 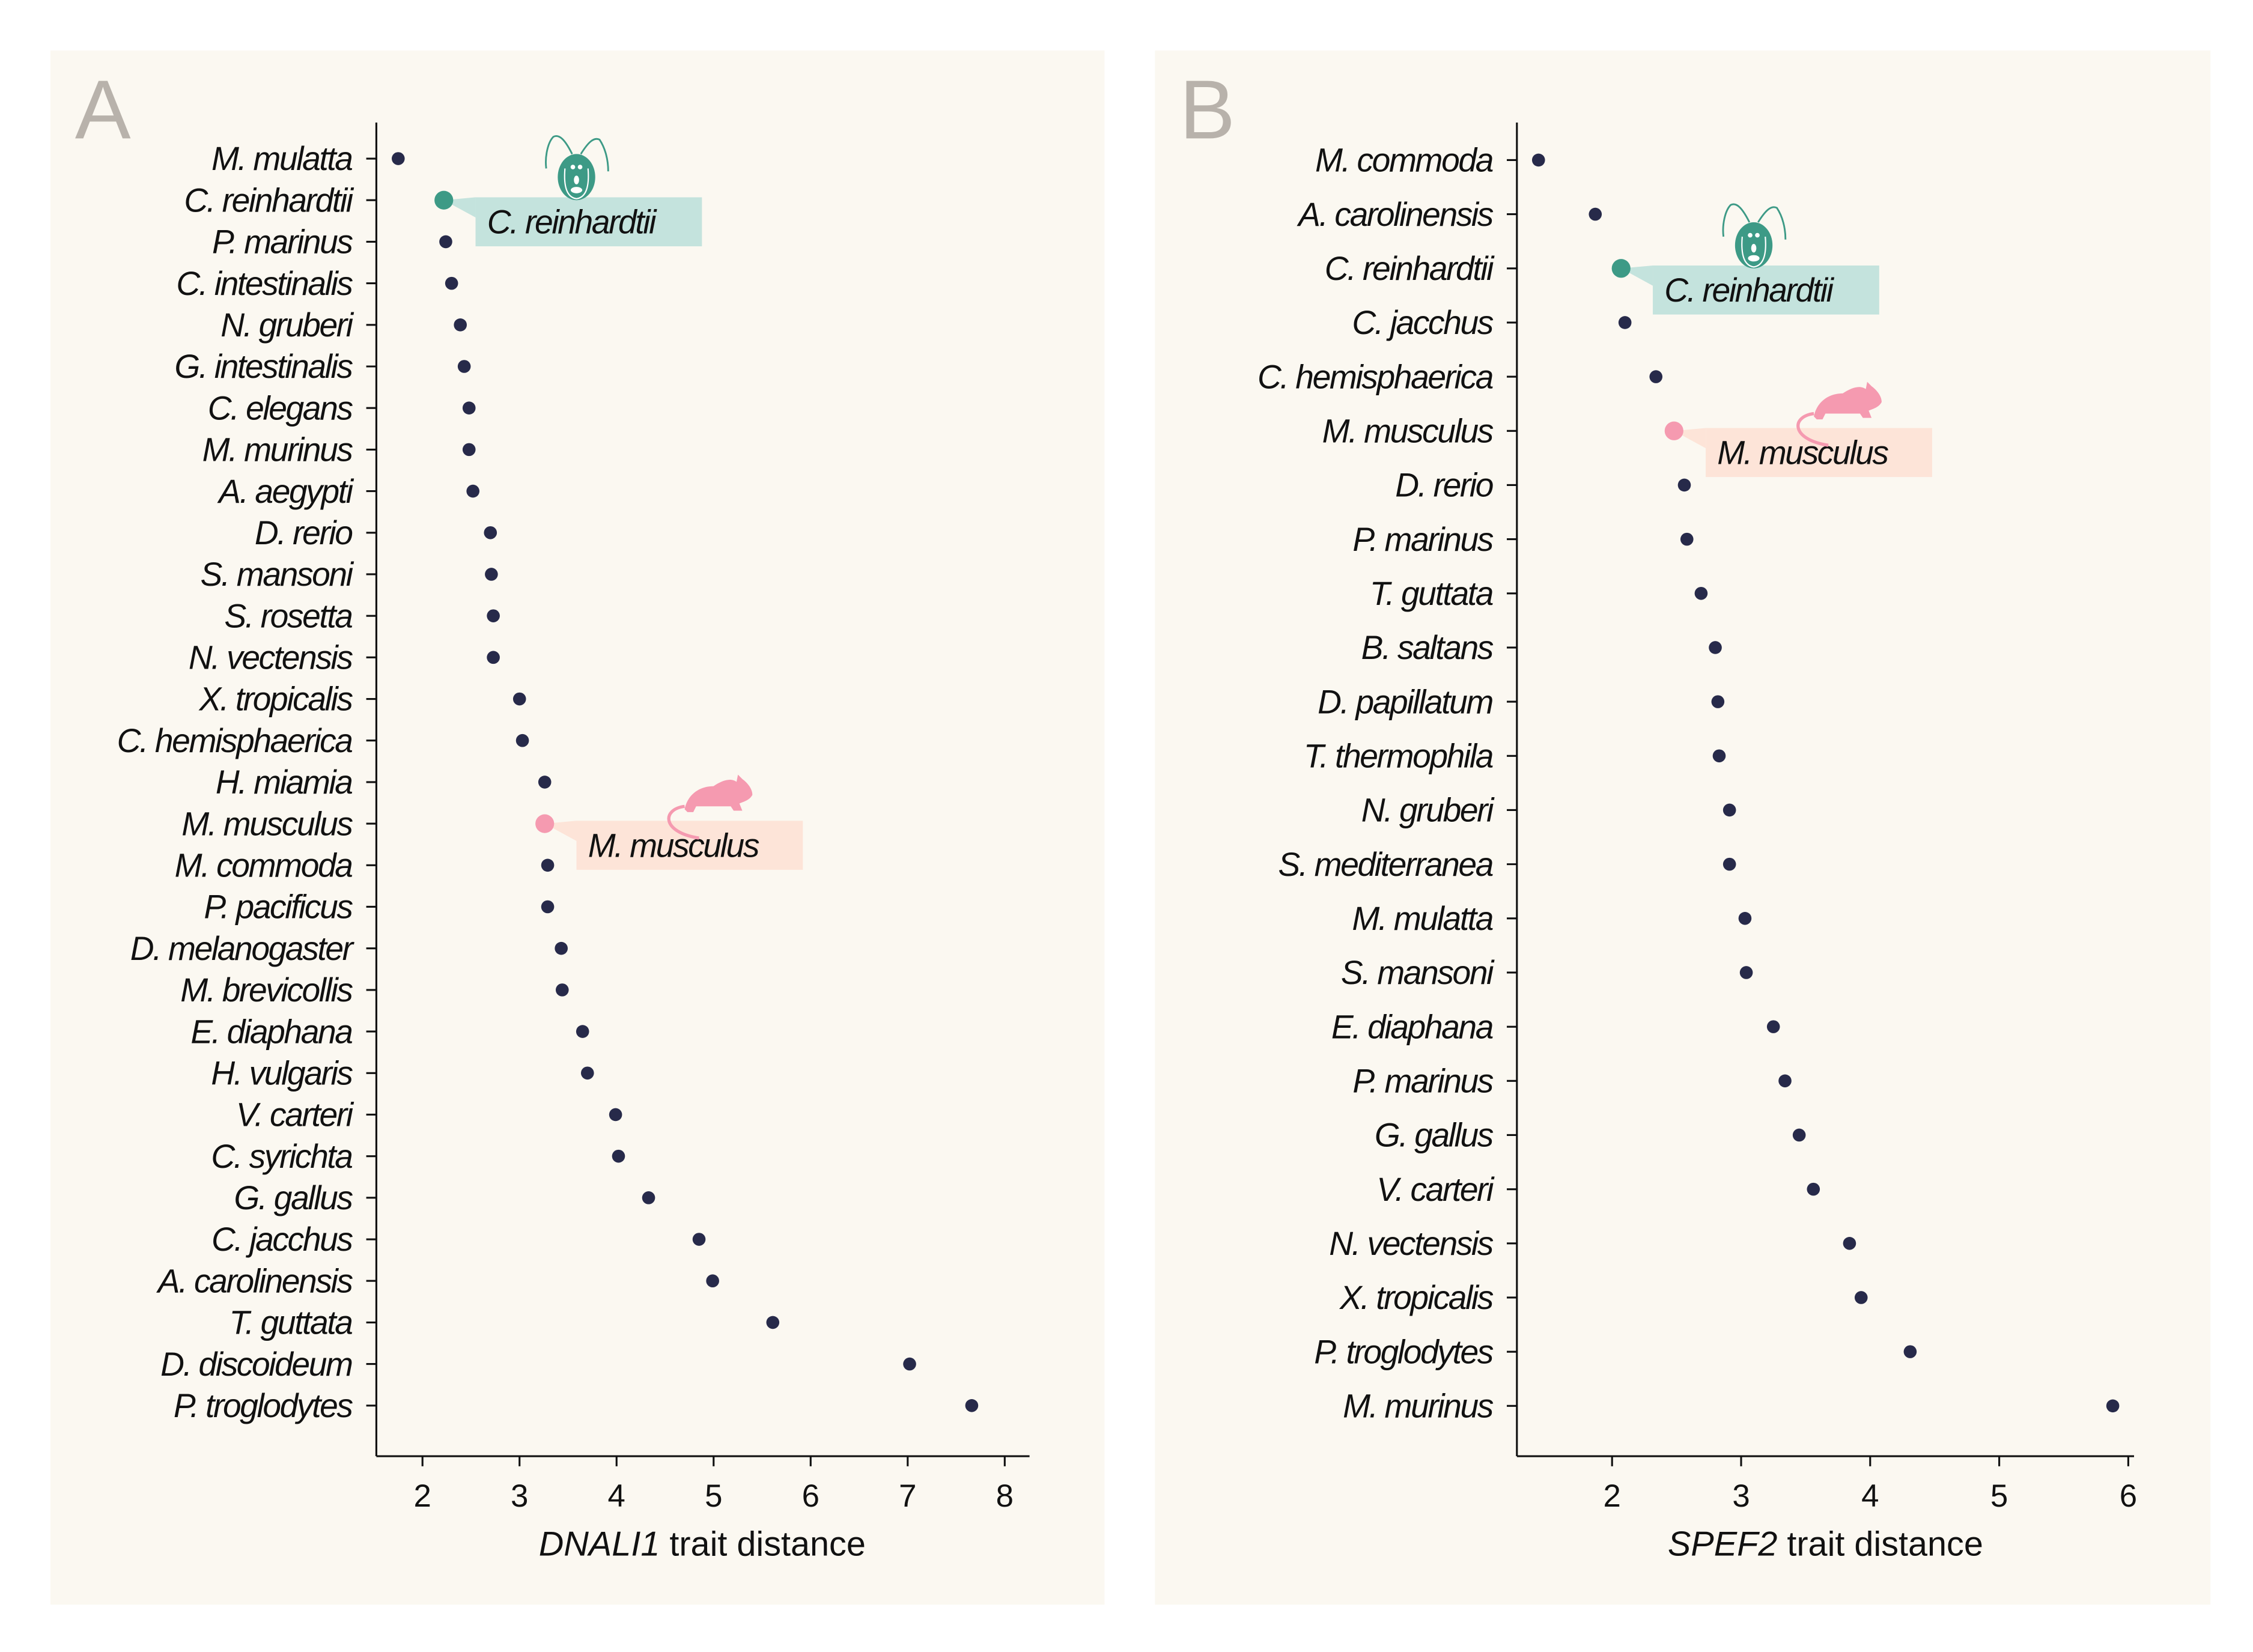 I want to click on panel-b-xlabel-rest: trait distance, so click(x=1880, y=1544).